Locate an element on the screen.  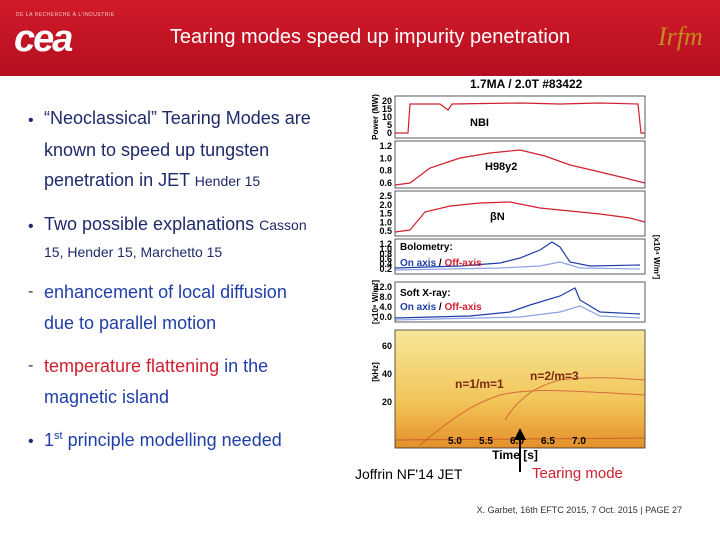
partner-logo: Irfm is located at coordinates (680, 36).